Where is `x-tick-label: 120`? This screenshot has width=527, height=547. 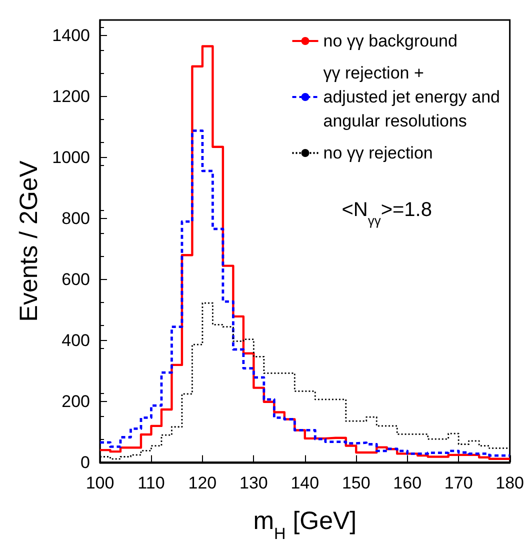 x-tick-label: 120 is located at coordinates (202, 482).